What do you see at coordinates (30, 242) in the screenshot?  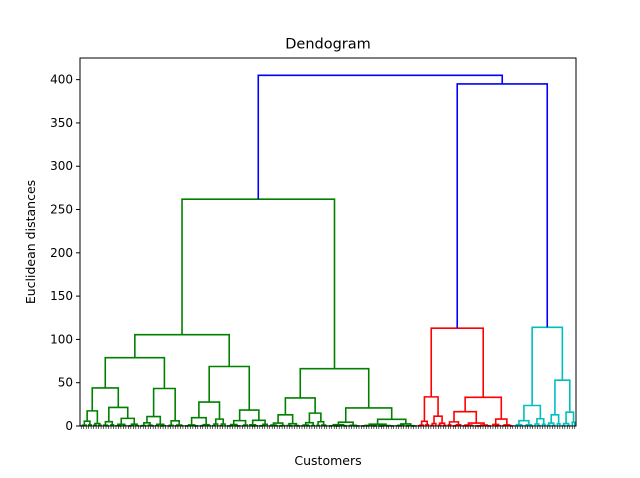 I see `y-axis-label: Euclidean distances` at bounding box center [30, 242].